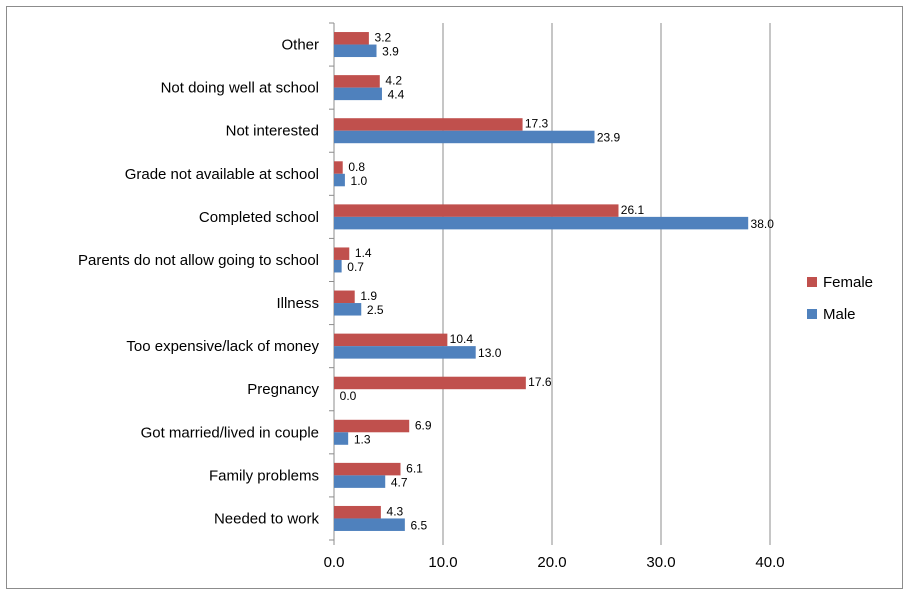  Describe the element at coordinates (267, 518) in the screenshot. I see `category-label: Needed to work` at that location.